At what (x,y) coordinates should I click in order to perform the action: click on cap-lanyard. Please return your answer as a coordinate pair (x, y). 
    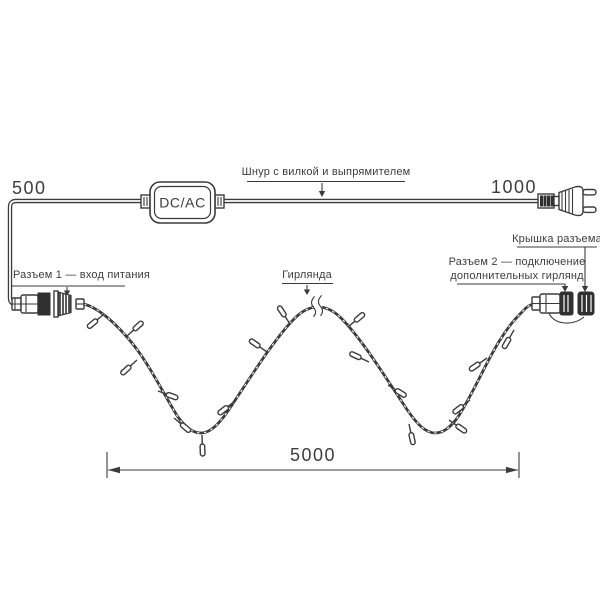
    Looking at the image, I should click on (566, 318).